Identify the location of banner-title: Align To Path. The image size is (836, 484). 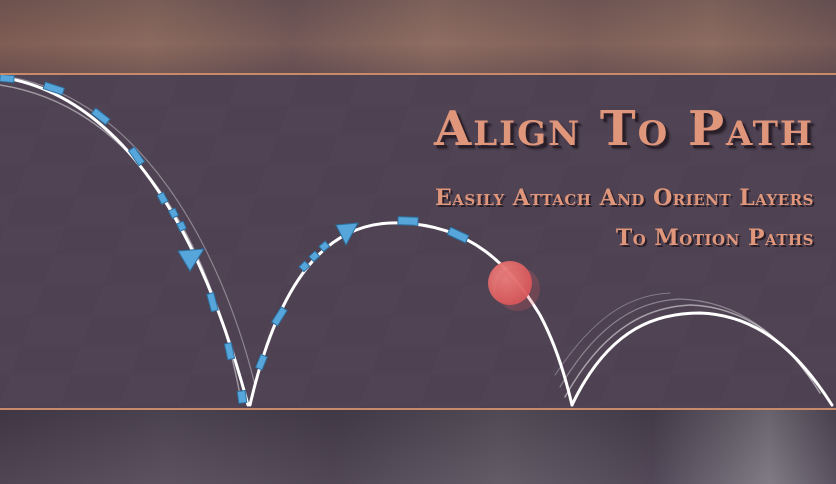
(624, 129).